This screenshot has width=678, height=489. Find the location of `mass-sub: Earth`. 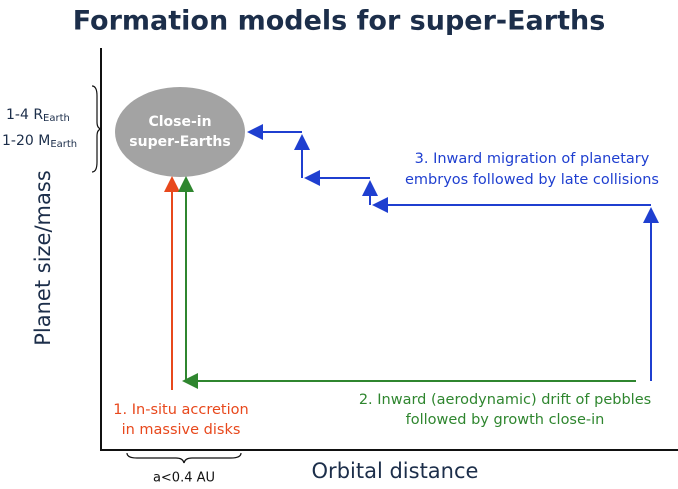

mass-sub: Earth is located at coordinates (63, 144).